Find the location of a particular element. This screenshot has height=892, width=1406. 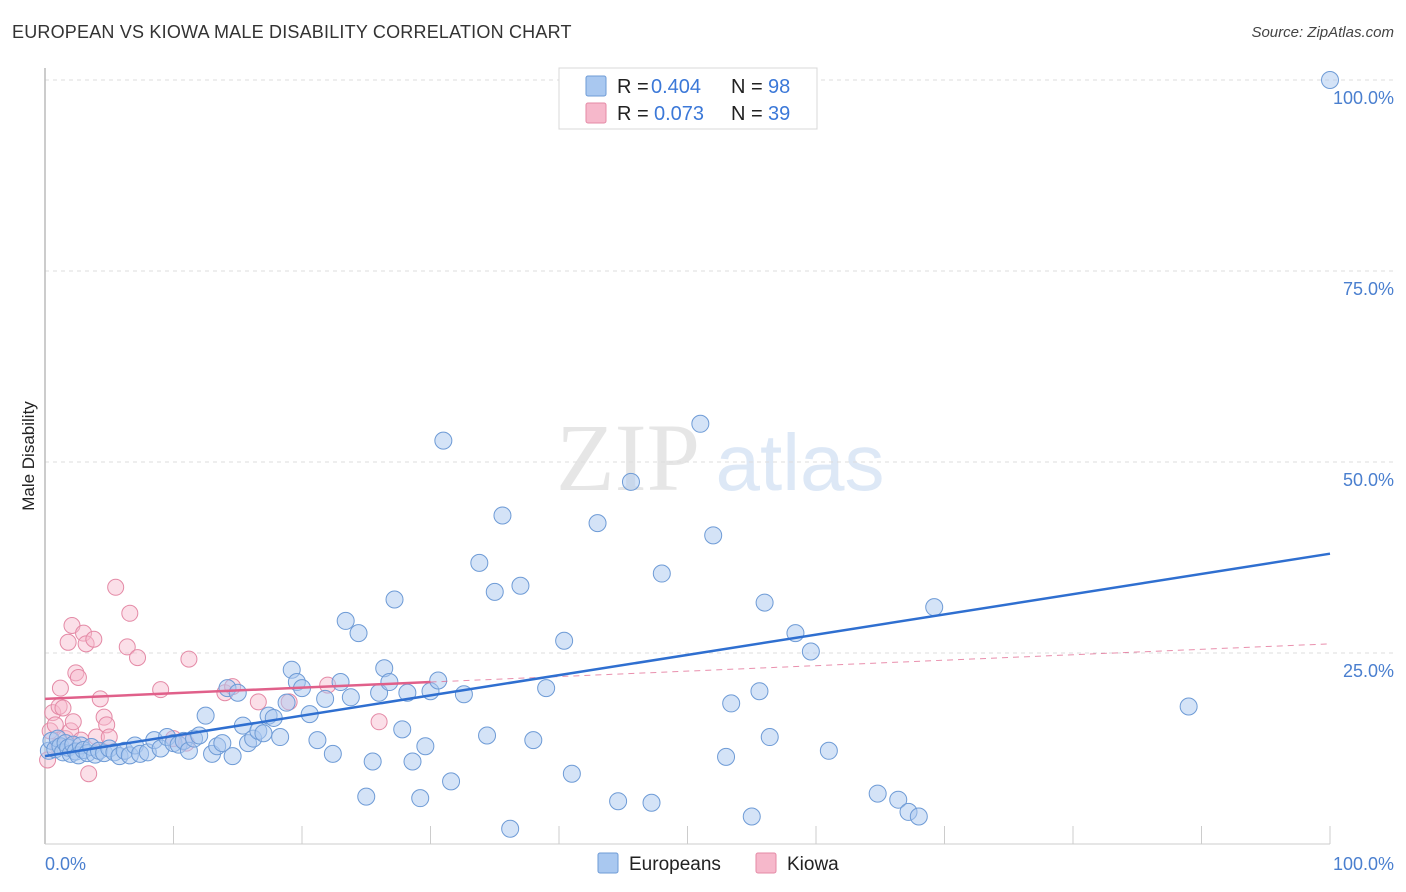

correlation-legend: R = 0.404 N = 98 R = 0.073 N = 39 is located at coordinates (688, 98).